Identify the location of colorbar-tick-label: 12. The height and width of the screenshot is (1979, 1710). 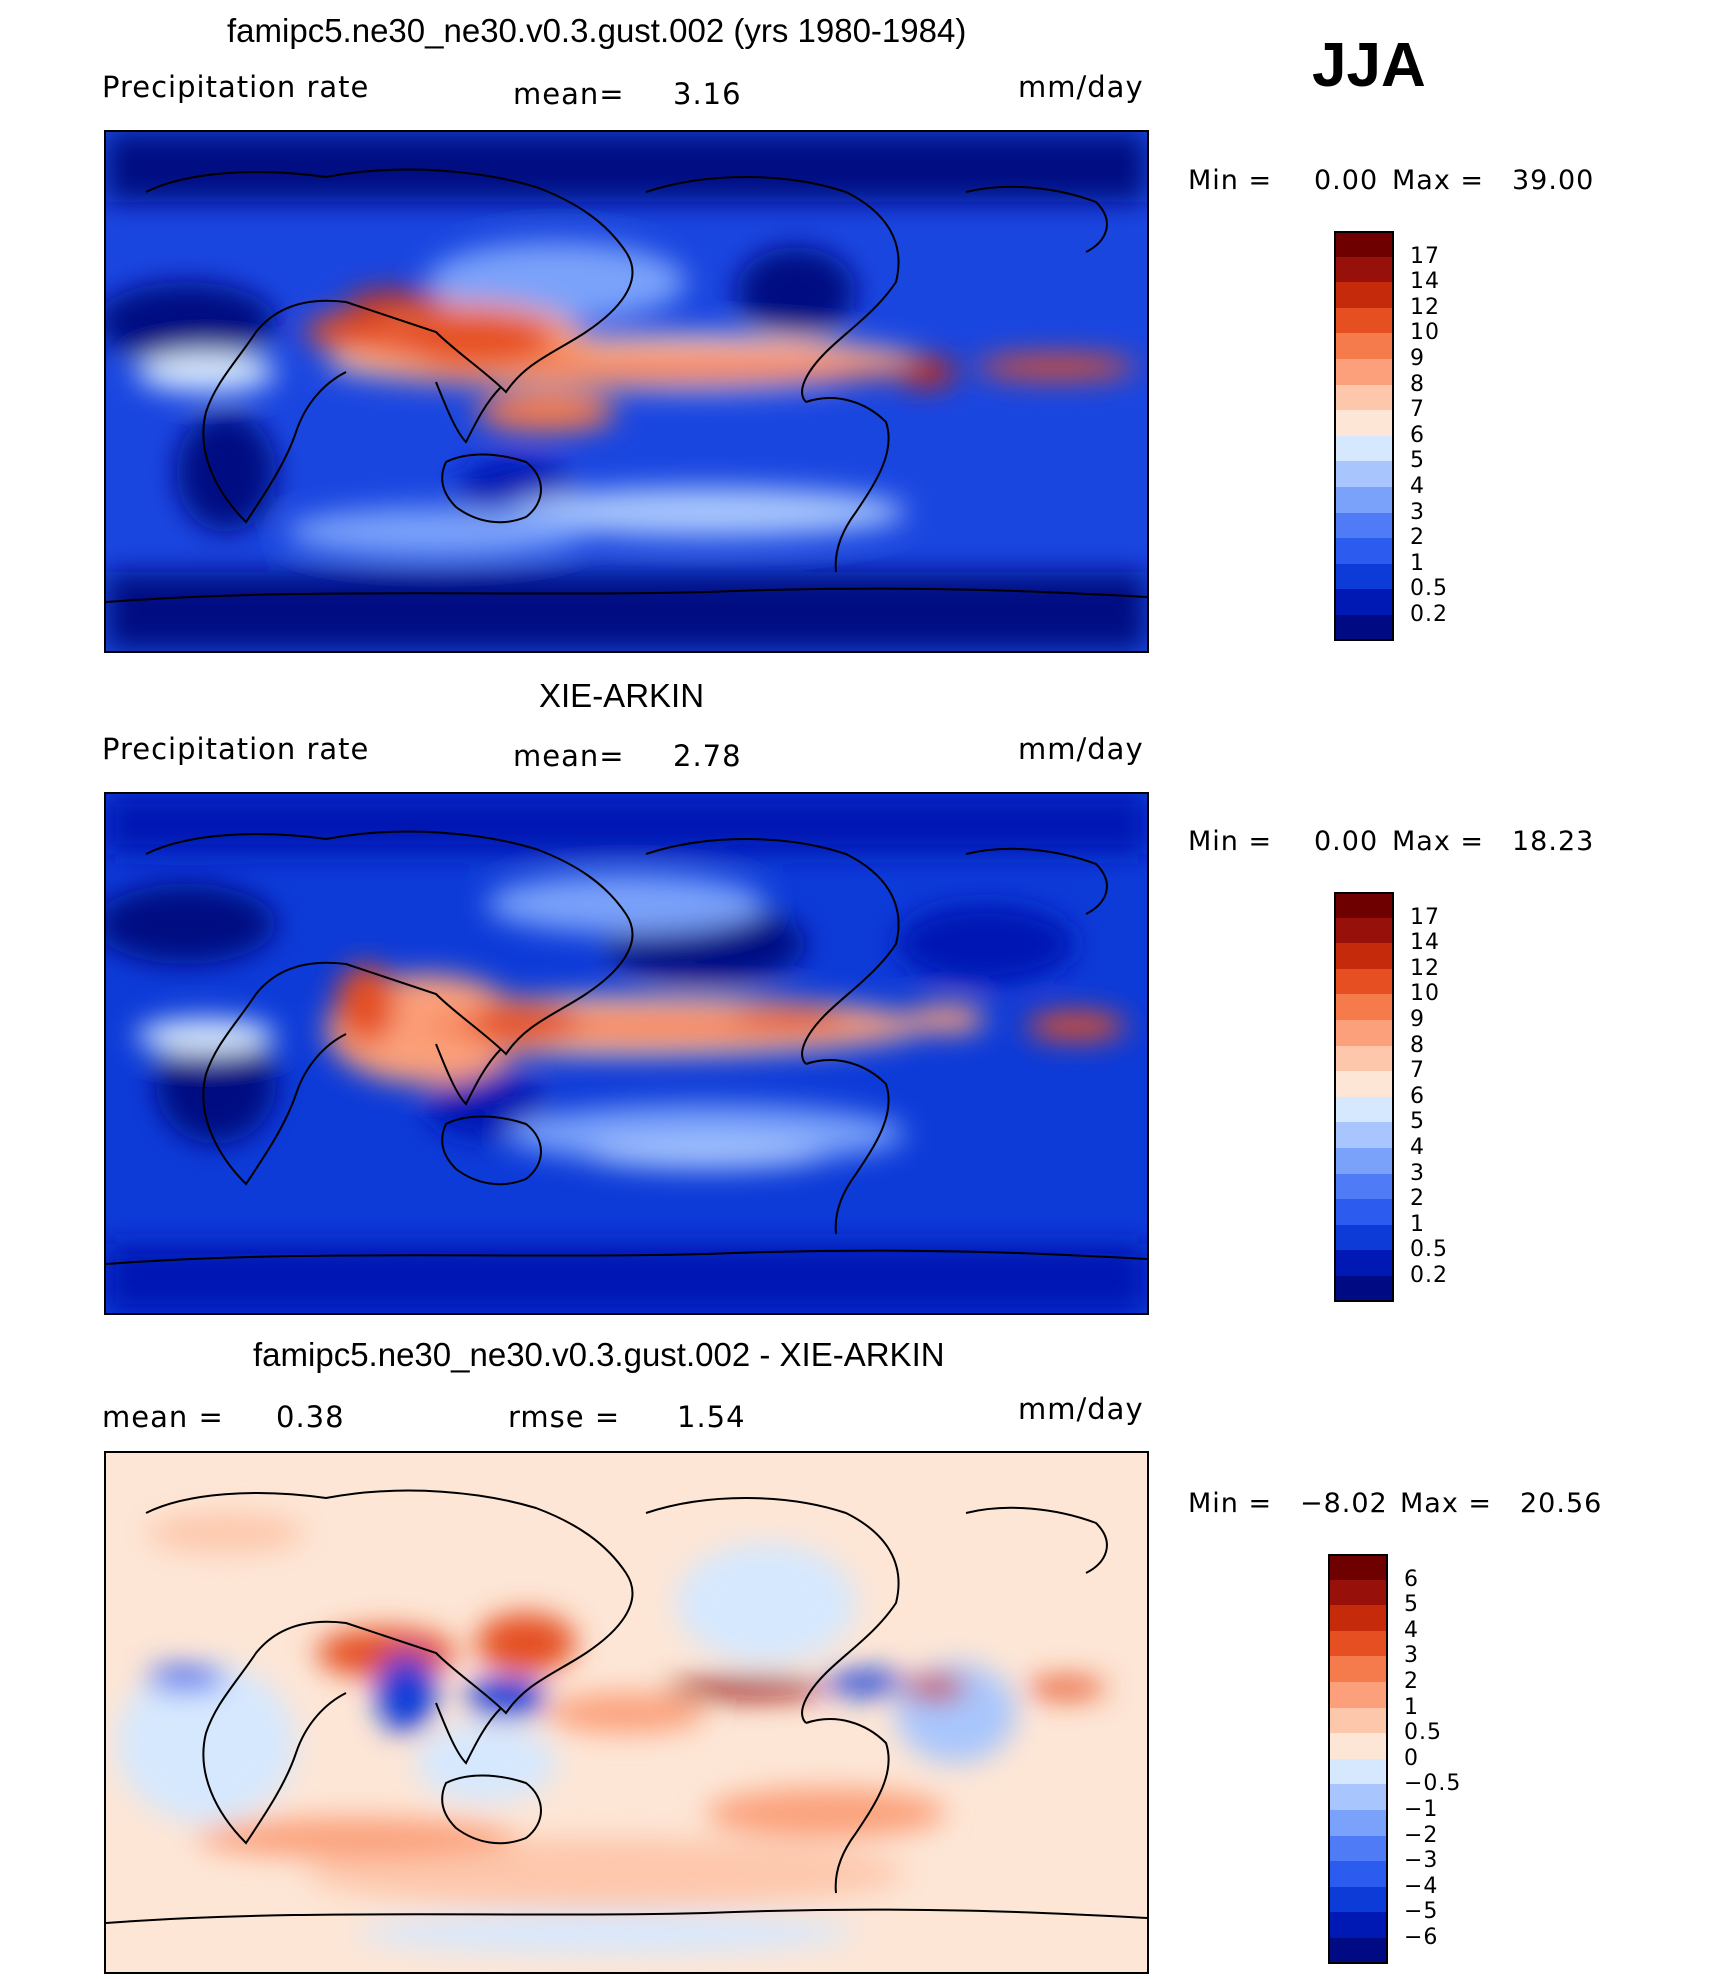
(1425, 307).